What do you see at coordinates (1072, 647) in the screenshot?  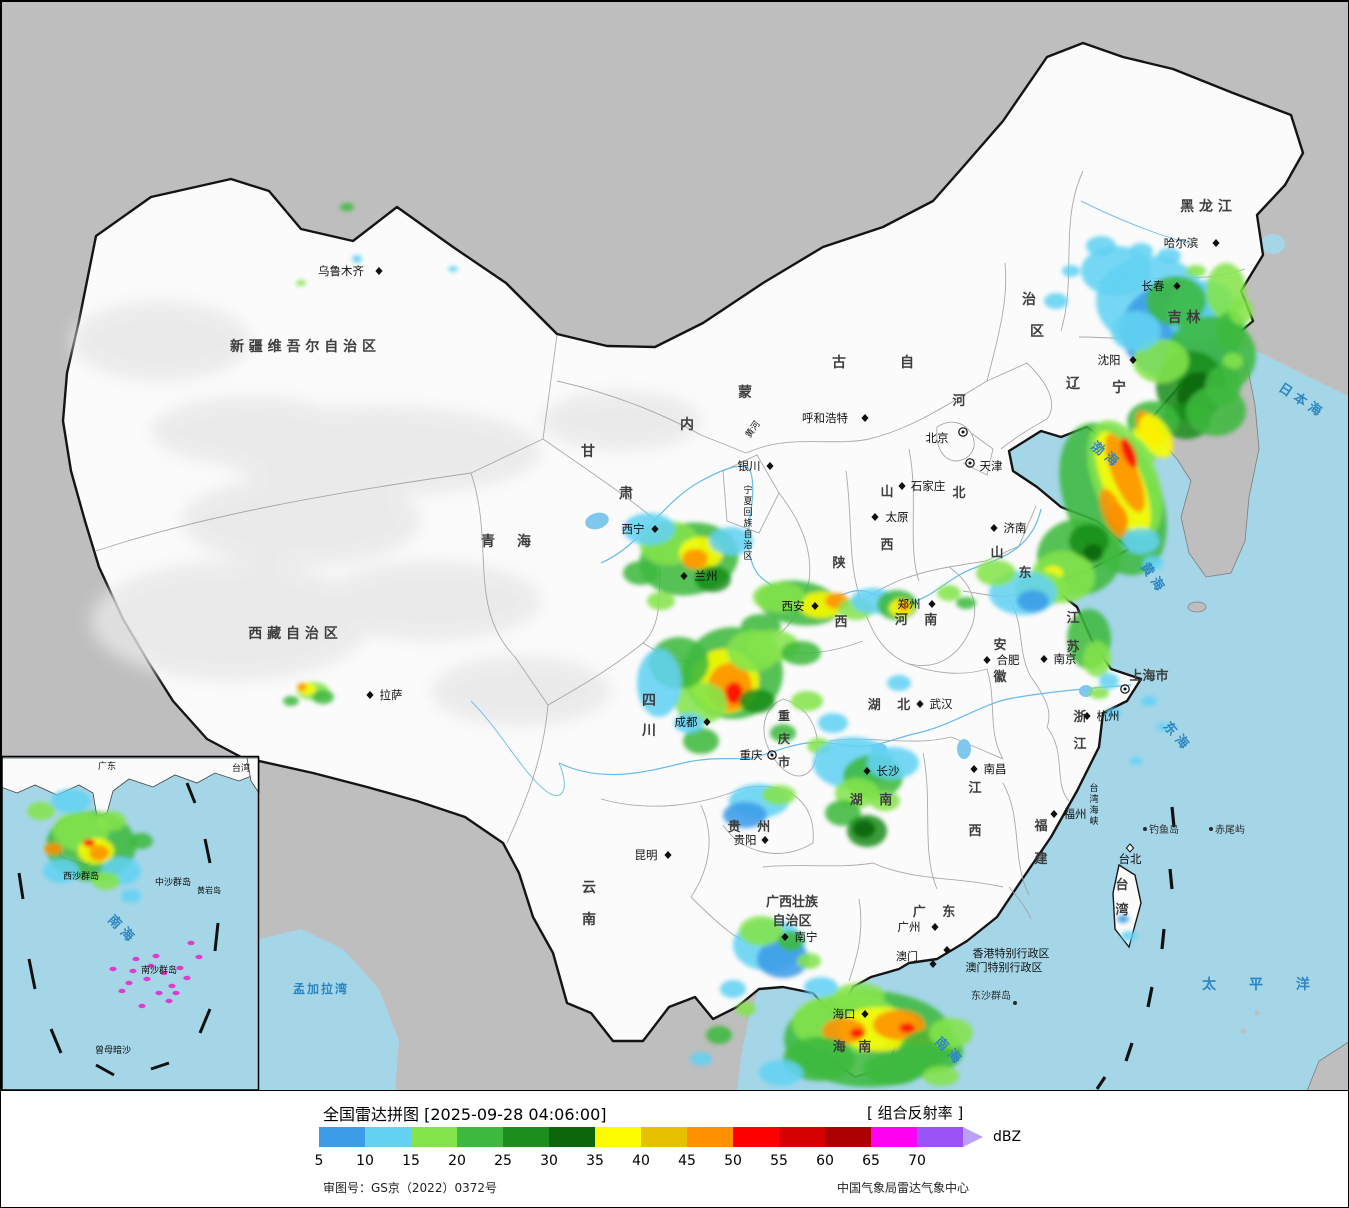 I see `province-label: 苏` at bounding box center [1072, 647].